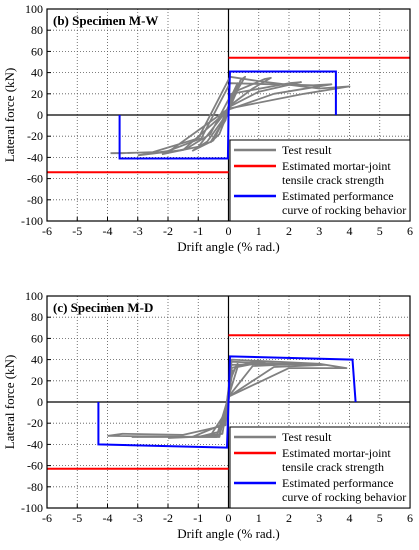 The width and height of the screenshot is (419, 550). I want to click on series-test-result, so click(230, 116).